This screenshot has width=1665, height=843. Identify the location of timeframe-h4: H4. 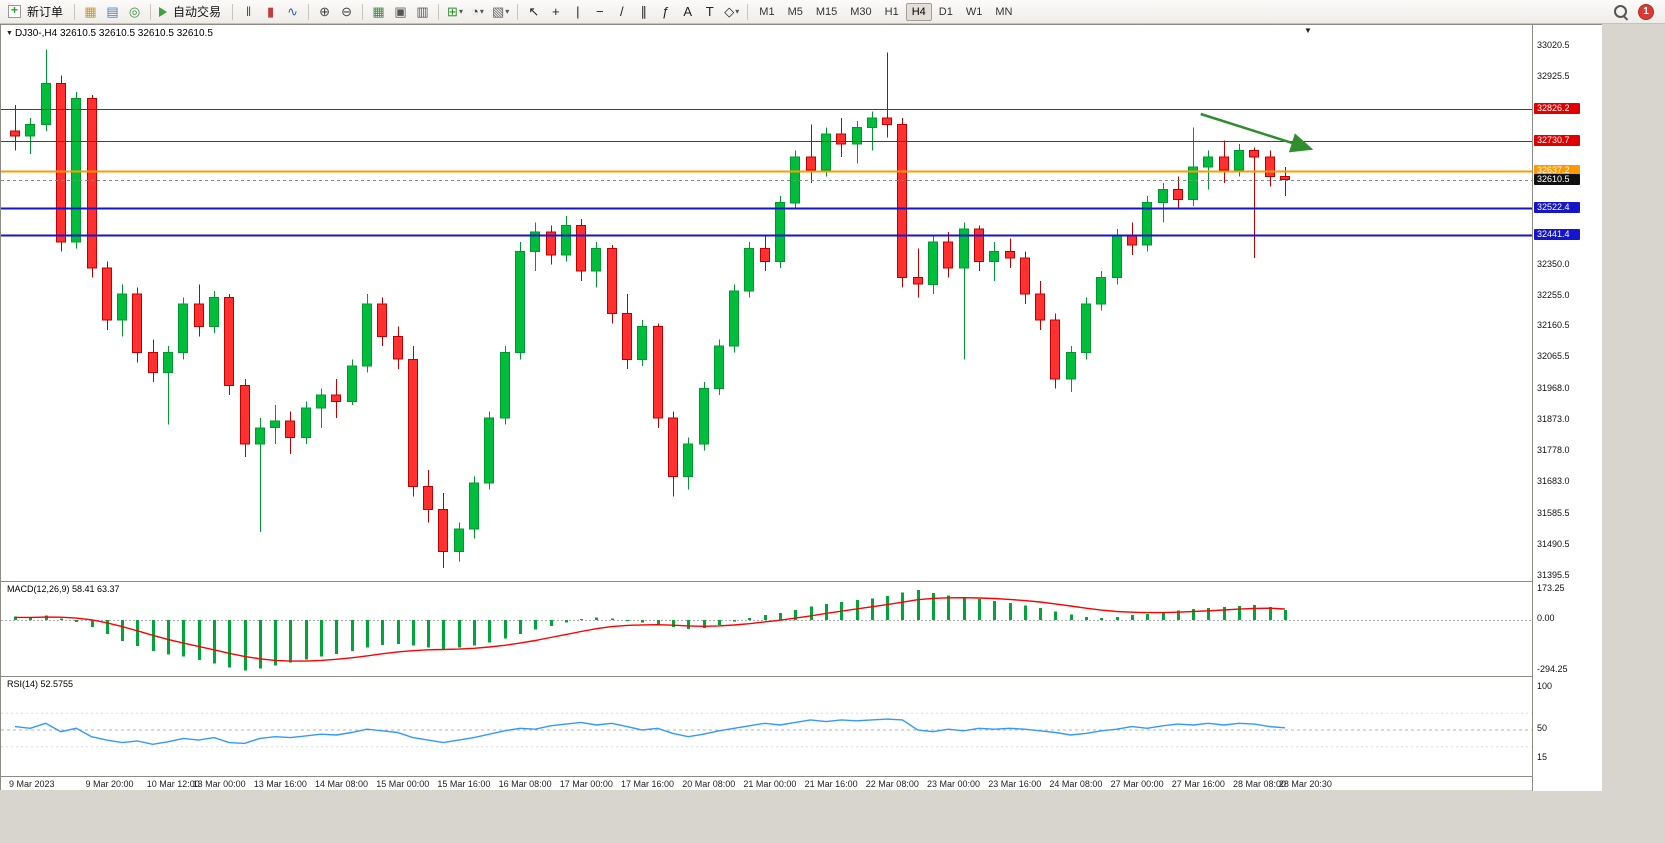
(918, 11).